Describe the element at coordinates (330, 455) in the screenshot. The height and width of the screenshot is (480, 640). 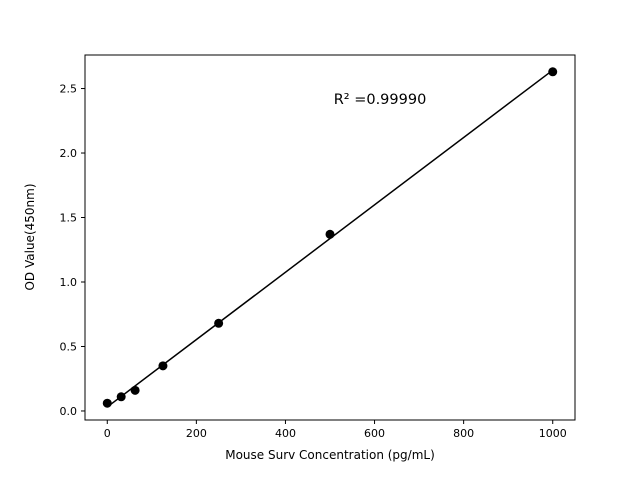
I see `x-axis-label: Mouse Surv Concentration (pg/mL)` at that location.